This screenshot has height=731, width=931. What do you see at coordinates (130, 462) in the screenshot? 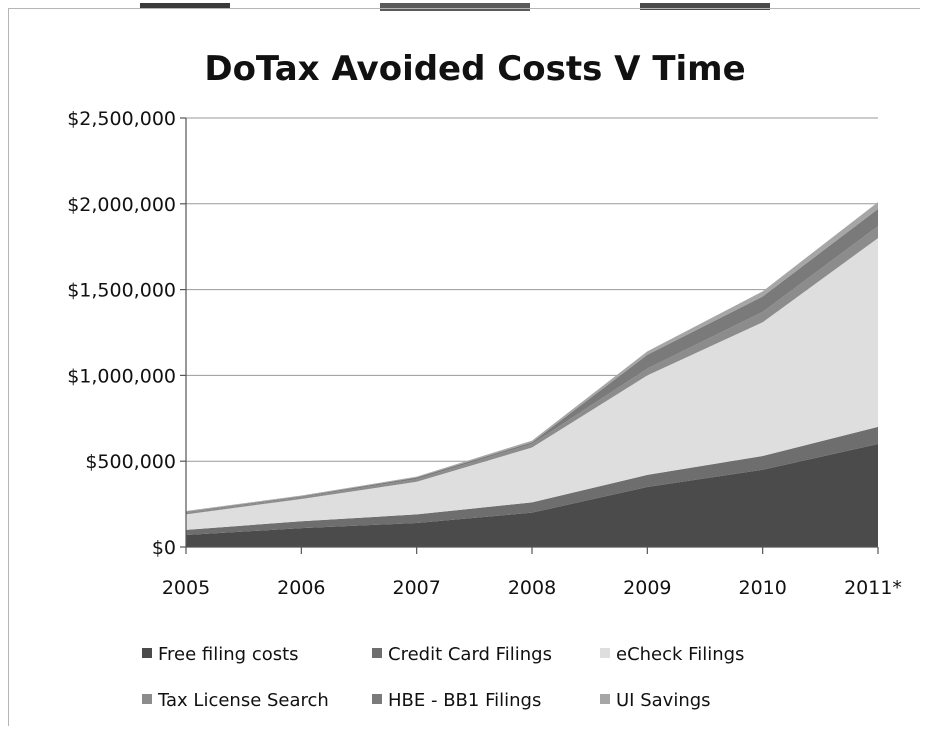
I see `y-tick-label: $500,000` at bounding box center [130, 462].